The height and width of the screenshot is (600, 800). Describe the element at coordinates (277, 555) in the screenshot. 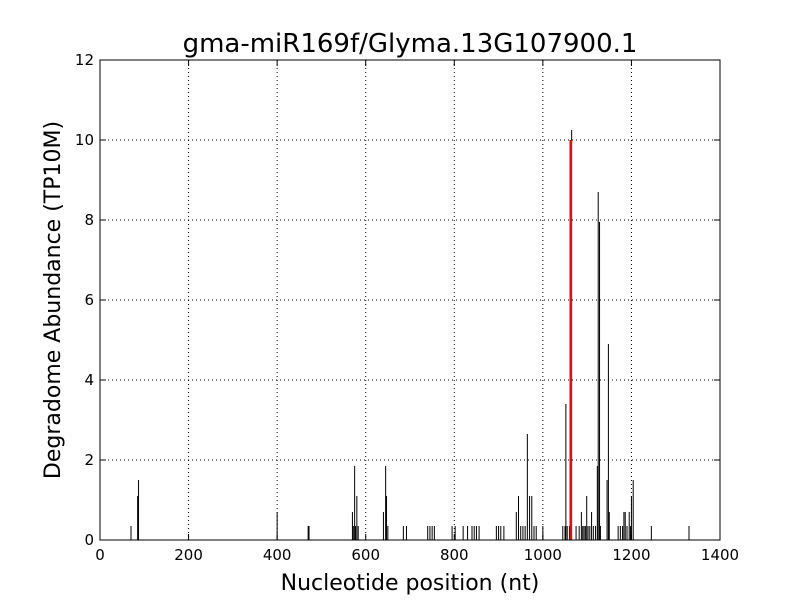

I see `x-tick-label: 400` at that location.